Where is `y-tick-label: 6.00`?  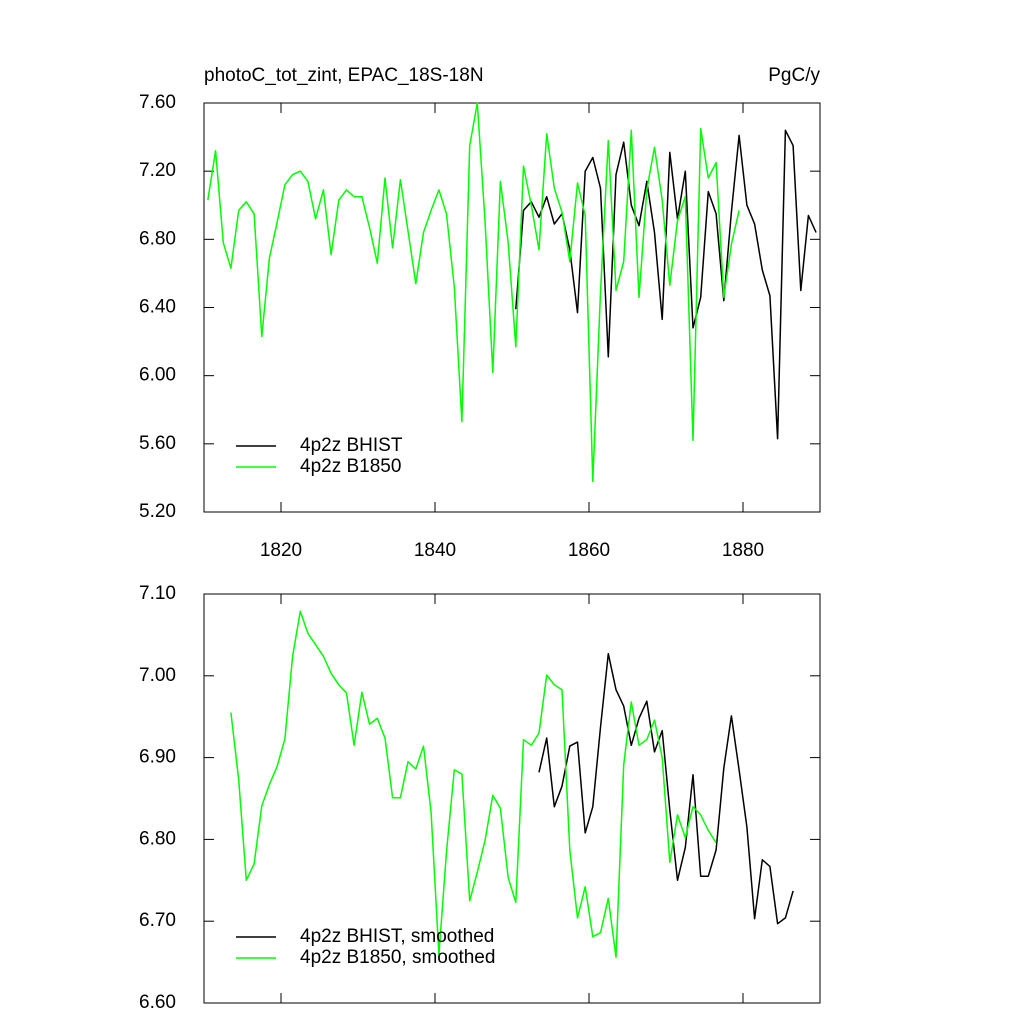
y-tick-label: 6.00 is located at coordinates (157, 375).